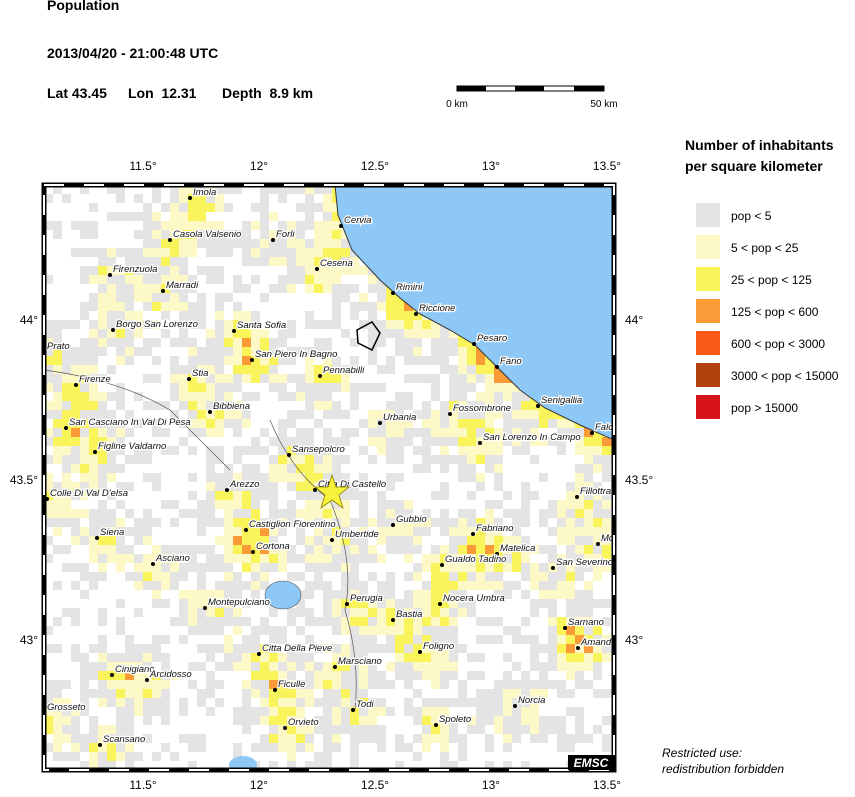 This screenshot has height=797, width=855. Describe the element at coordinates (708, 407) in the screenshot. I see `legend-swatch` at that location.